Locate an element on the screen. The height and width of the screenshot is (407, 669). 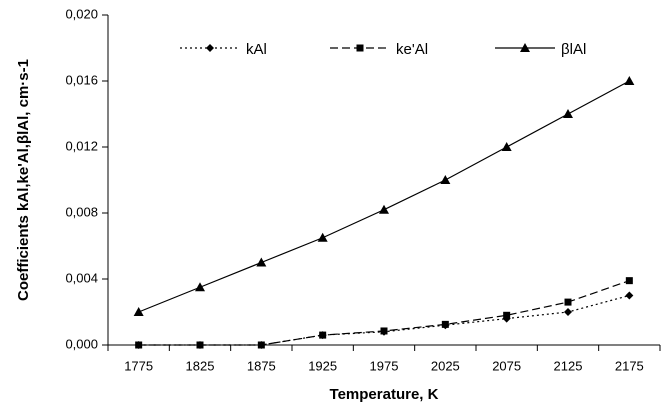
x-tick-label: 1775 is located at coordinates (138, 365).